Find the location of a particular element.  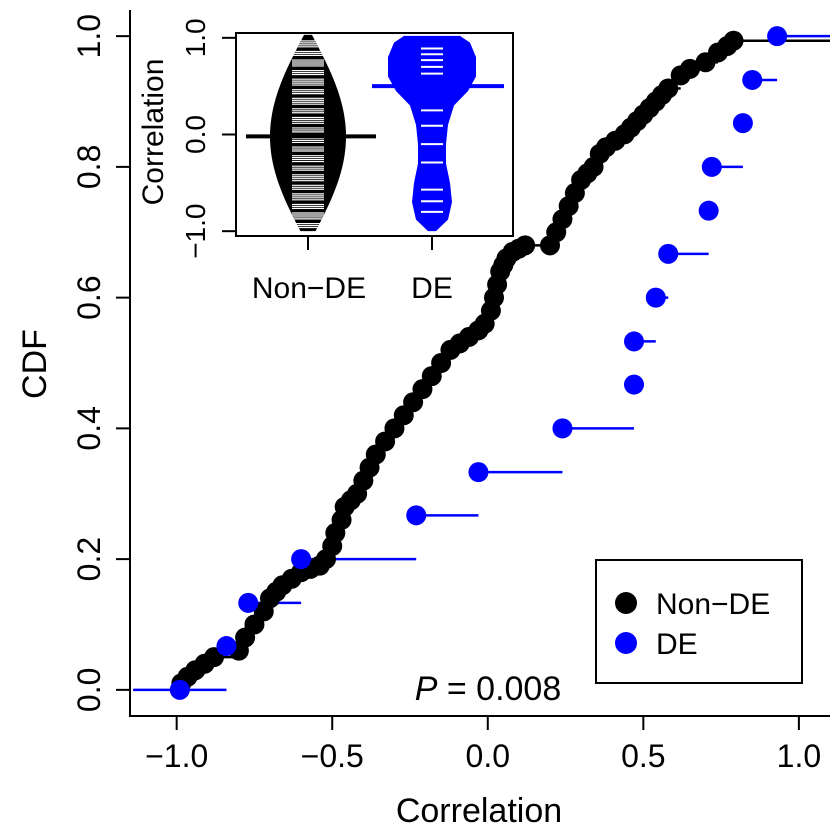

inset-category-de: DE is located at coordinates (432, 288).